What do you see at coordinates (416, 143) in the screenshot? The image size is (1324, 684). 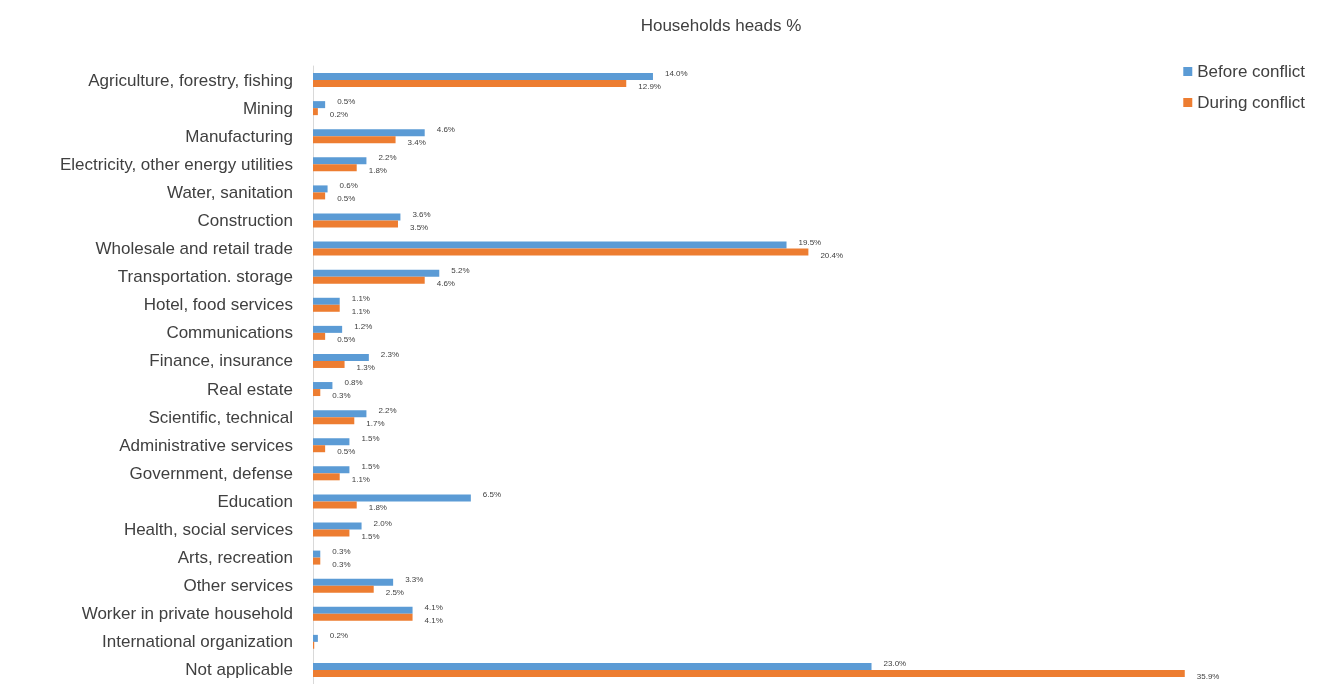 I see `data-label: 3.4%` at bounding box center [416, 143].